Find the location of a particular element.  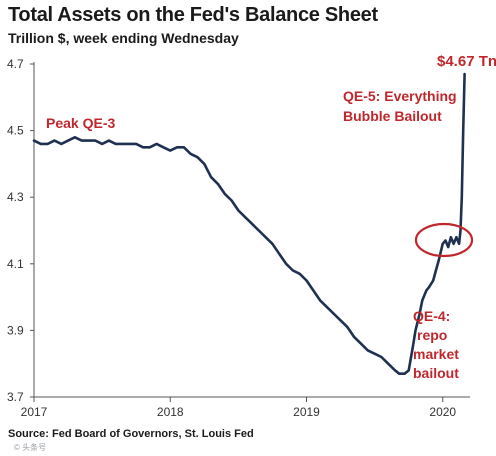

qe4-highlight-circle is located at coordinates (444, 240).